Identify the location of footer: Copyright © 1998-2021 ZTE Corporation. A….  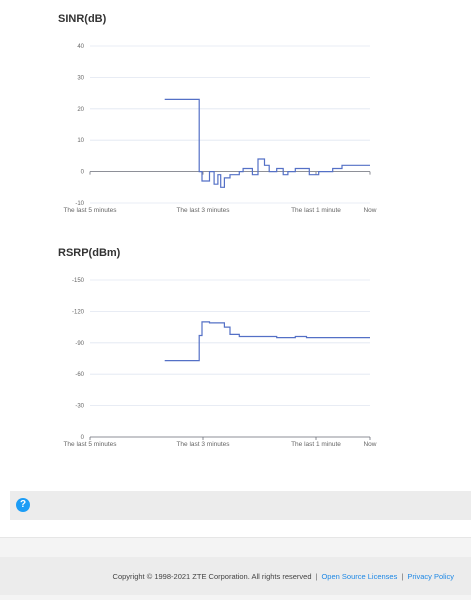
(235, 576).